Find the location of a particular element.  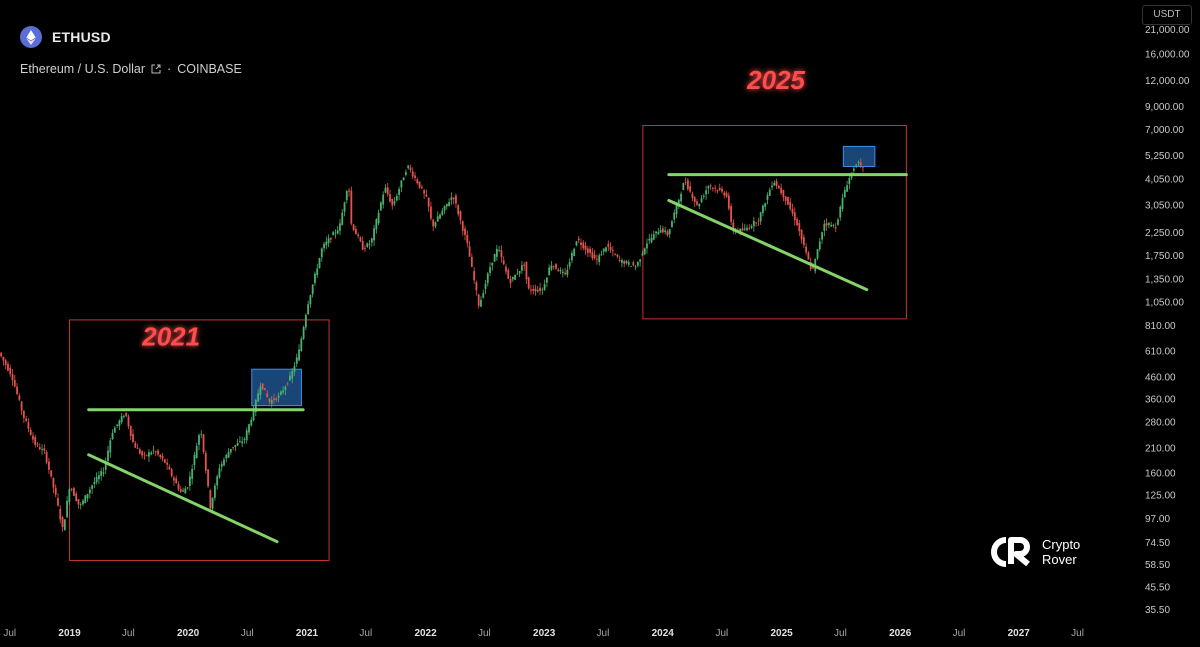

y-tick-label: 610.00 is located at coordinates (1160, 352).